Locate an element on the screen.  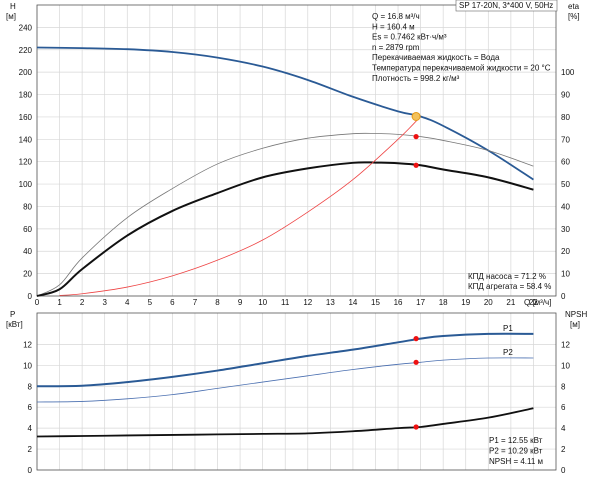
y-right-tick-label: 0 is located at coordinates (563, 296).